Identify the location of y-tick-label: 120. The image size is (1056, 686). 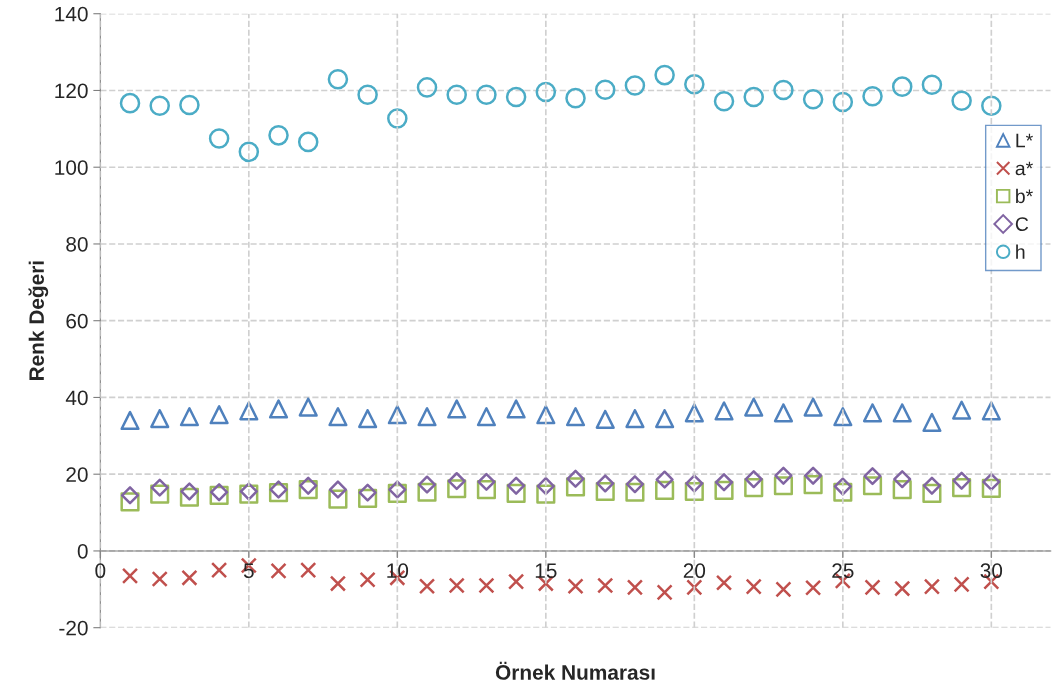
(71, 91).